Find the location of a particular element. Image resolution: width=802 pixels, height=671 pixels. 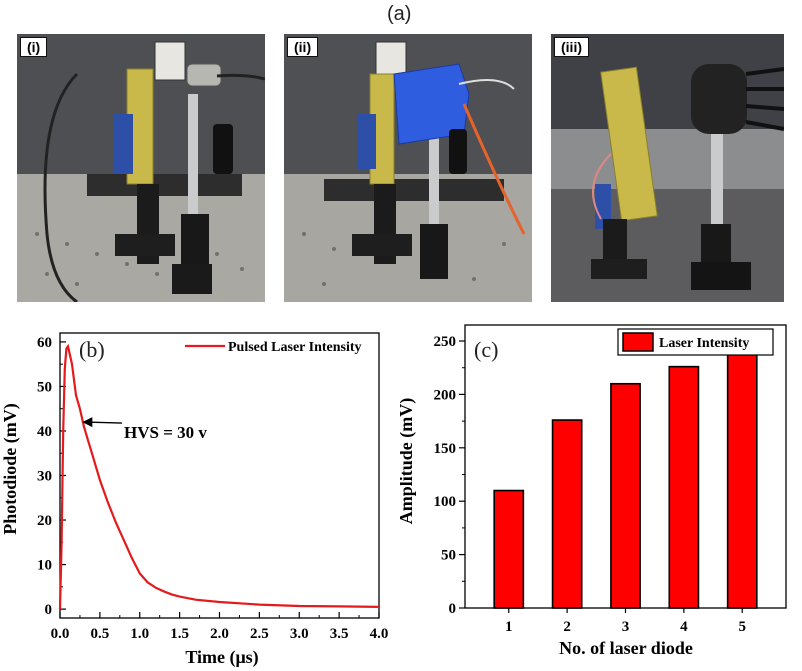

chart-b-annotation: HVS = 30 v is located at coordinates (144, 429).